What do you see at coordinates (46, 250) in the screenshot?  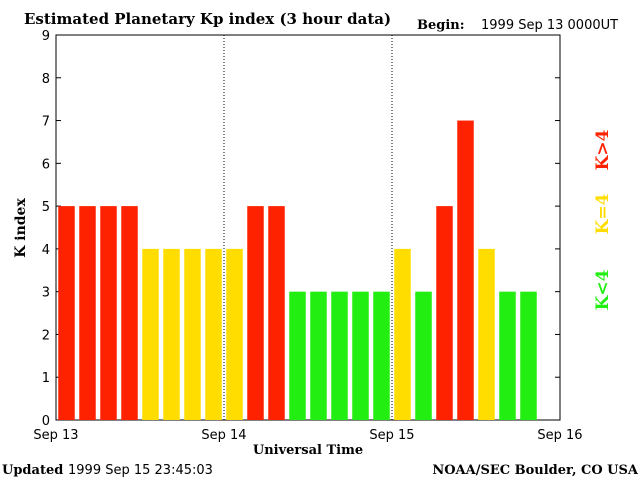 I see `y-tick-label: 4` at bounding box center [46, 250].